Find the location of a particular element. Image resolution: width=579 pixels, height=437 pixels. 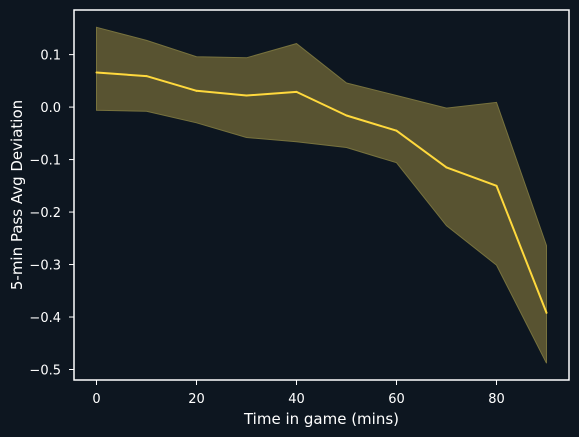

y-tick-label: −0.2 is located at coordinates (45, 213).